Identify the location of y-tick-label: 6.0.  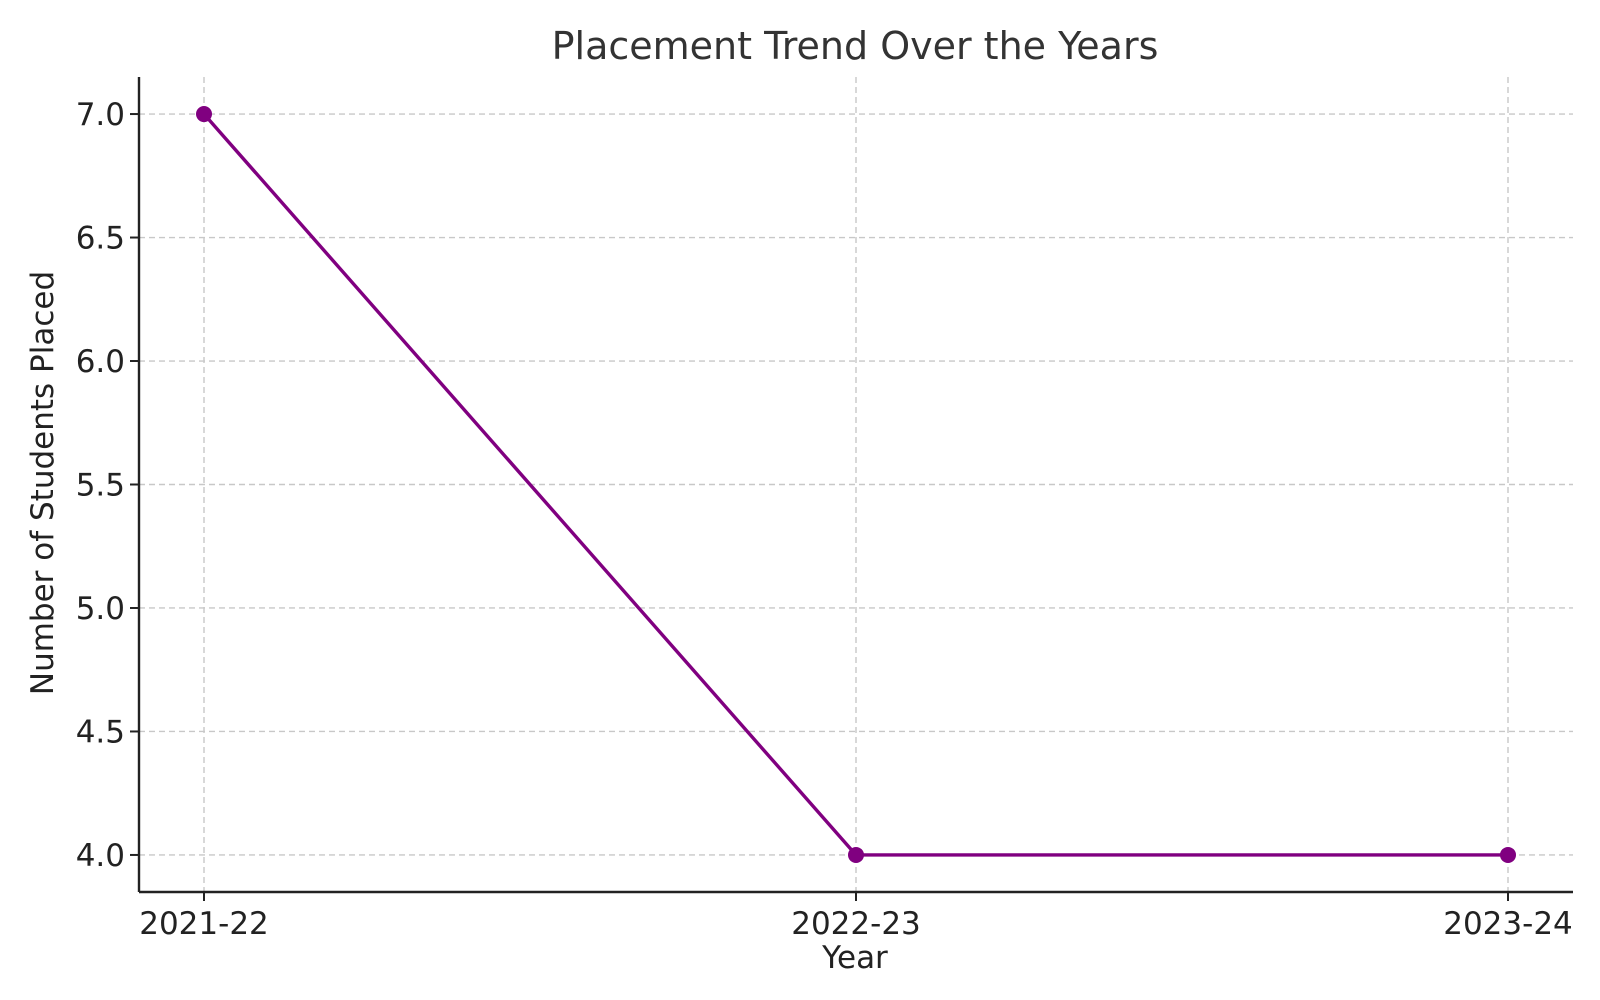
(100, 362).